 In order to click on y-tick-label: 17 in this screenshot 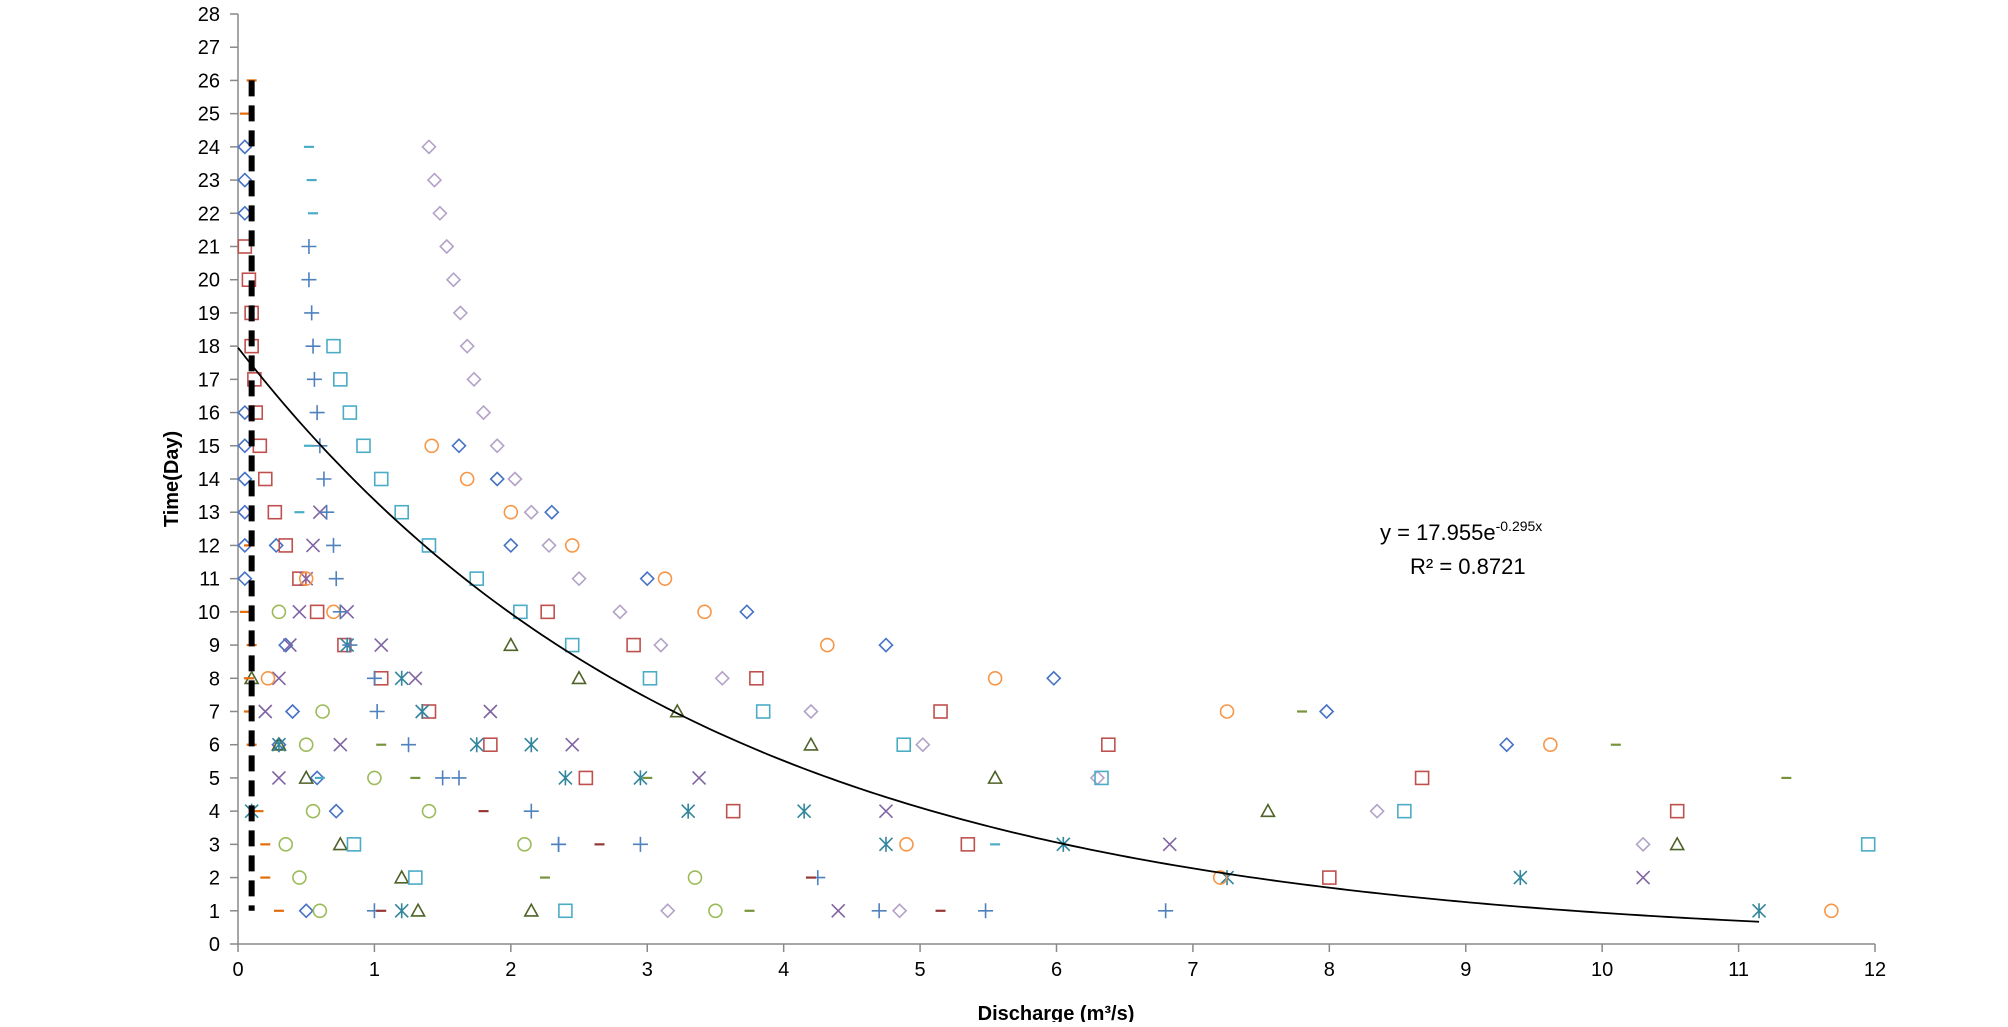, I will do `click(209, 380)`.